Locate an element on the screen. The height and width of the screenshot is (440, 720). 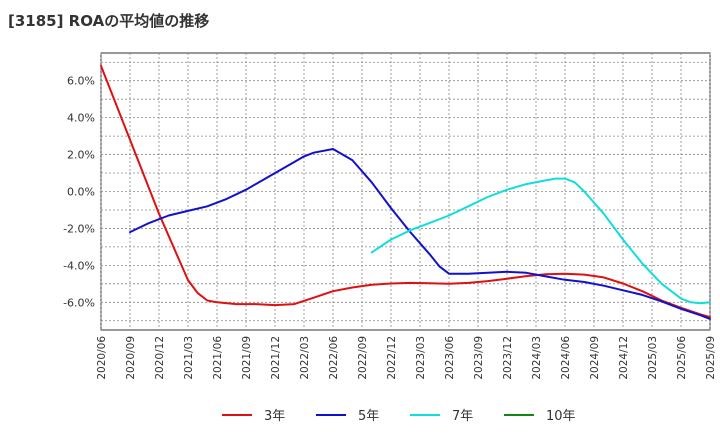
y-tick-label: -2.0% is located at coordinates (79, 228).